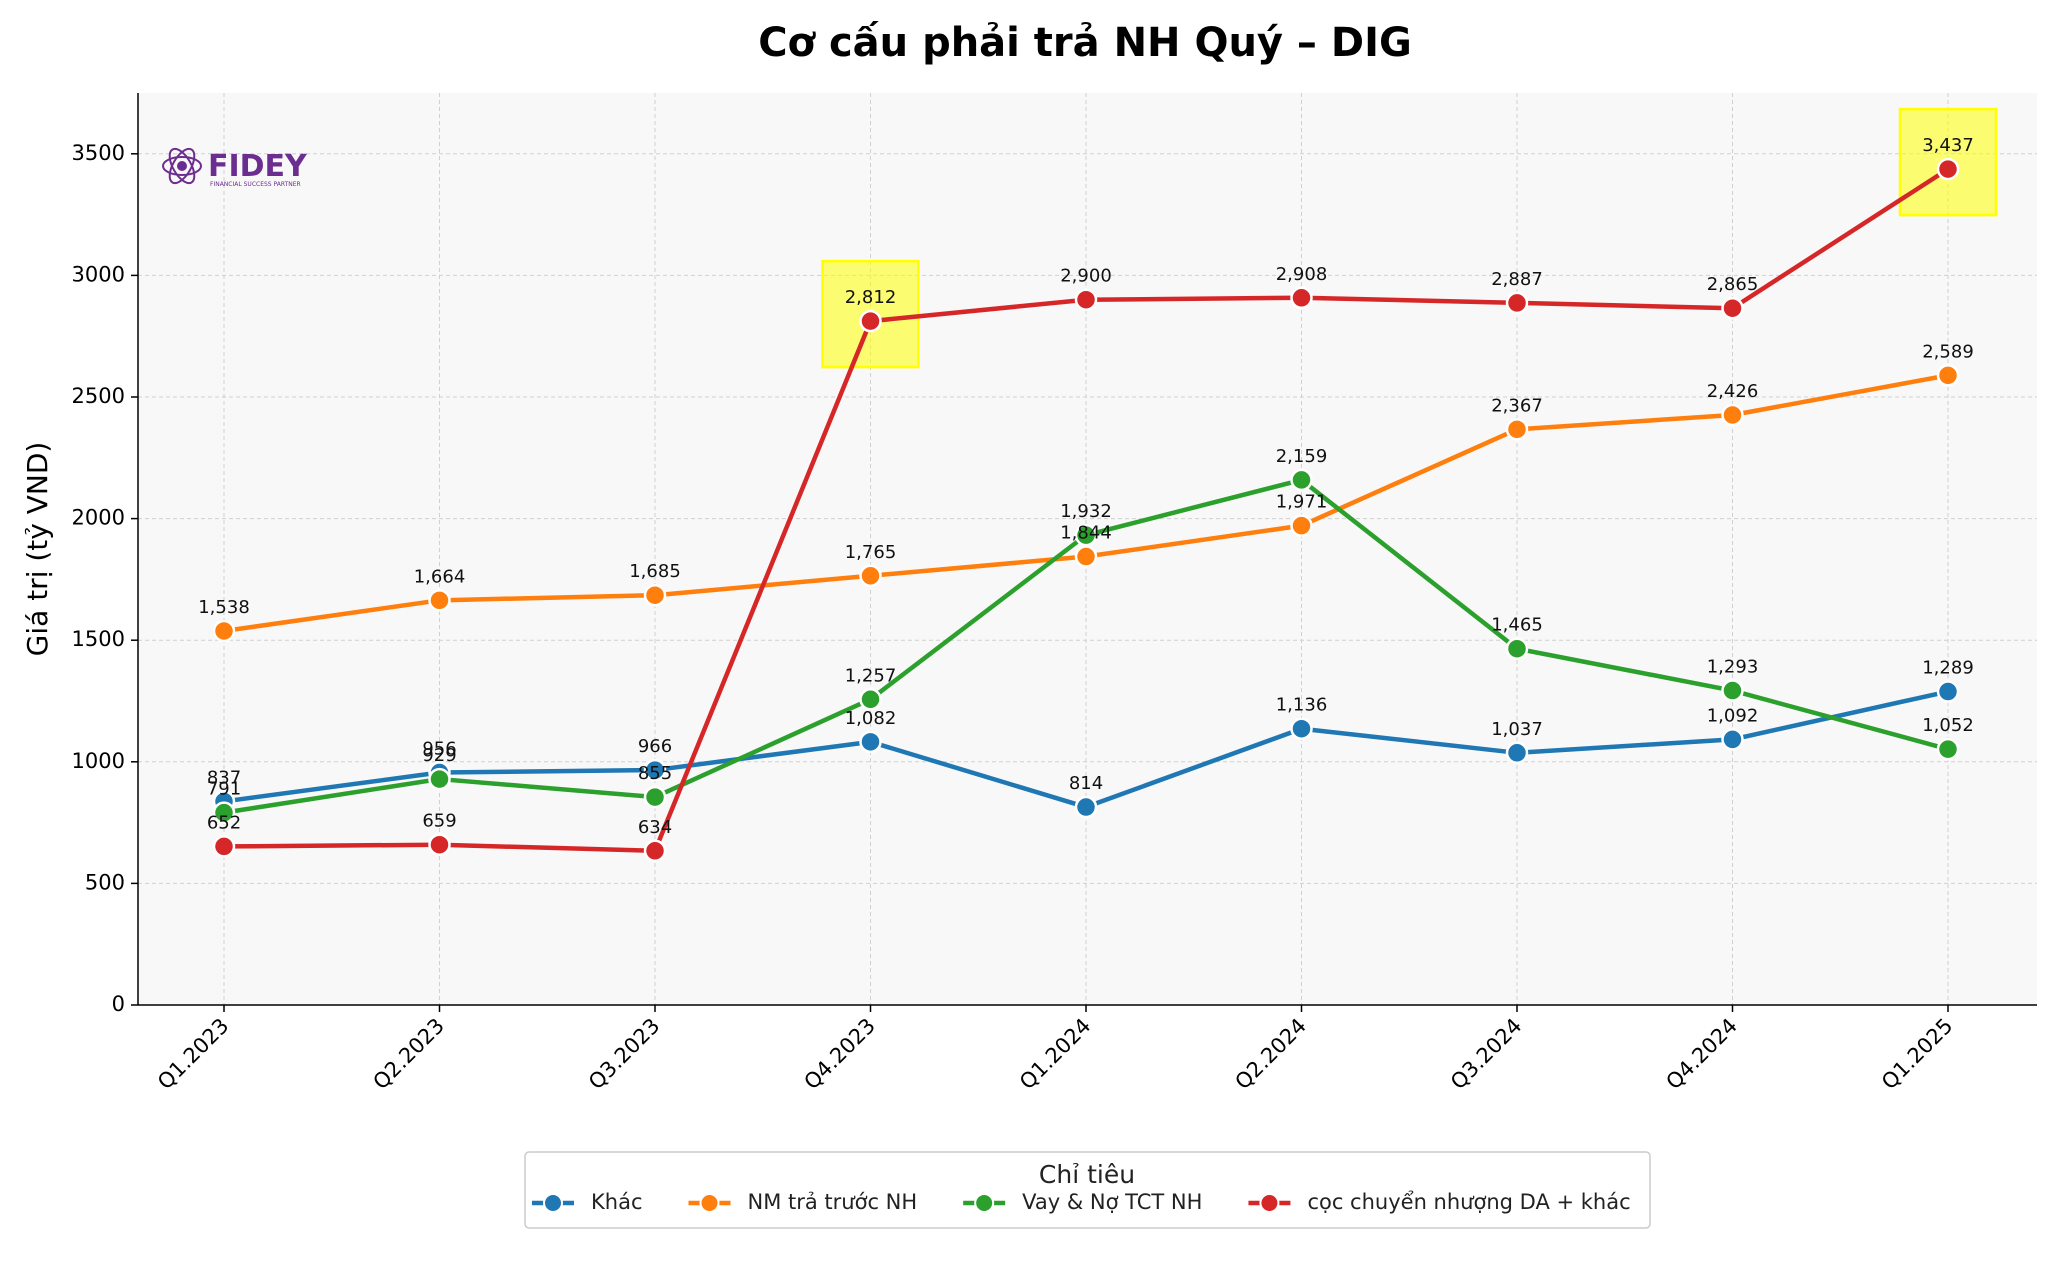 This screenshot has width=2048, height=1280. Describe the element at coordinates (871, 297) in the screenshot. I see `data-label: 2,812` at that location.